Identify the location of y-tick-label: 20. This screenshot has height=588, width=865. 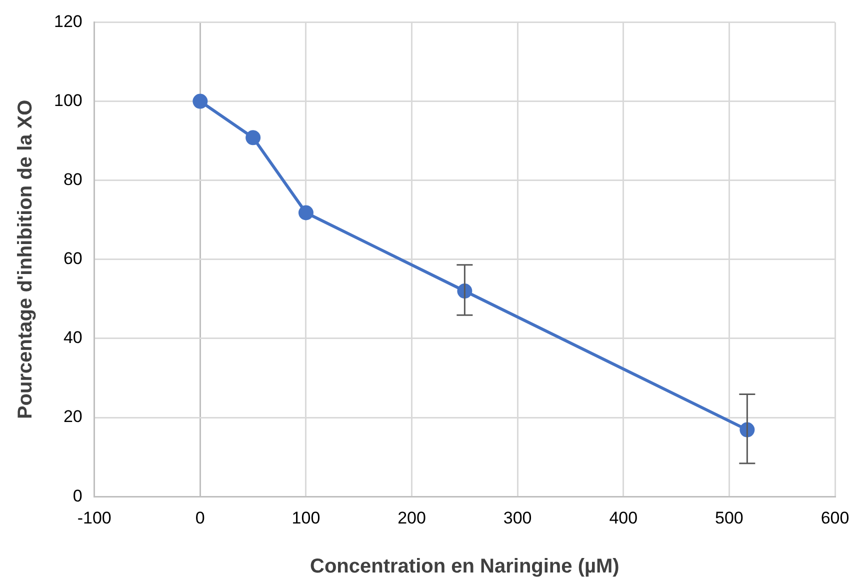
(72, 416).